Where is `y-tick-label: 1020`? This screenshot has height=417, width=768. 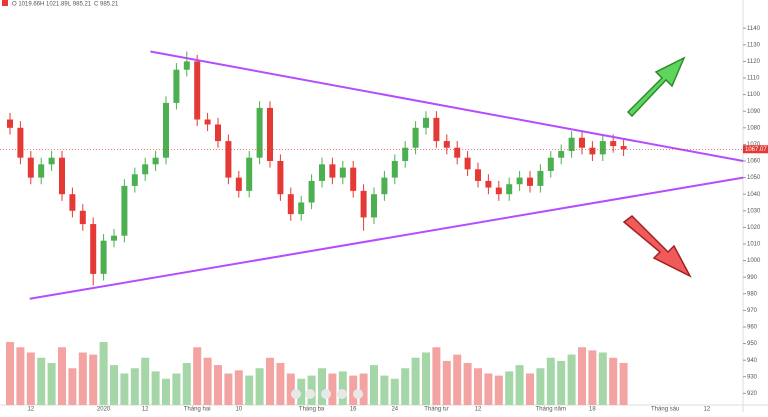 y-tick-label: 1020 is located at coordinates (754, 228).